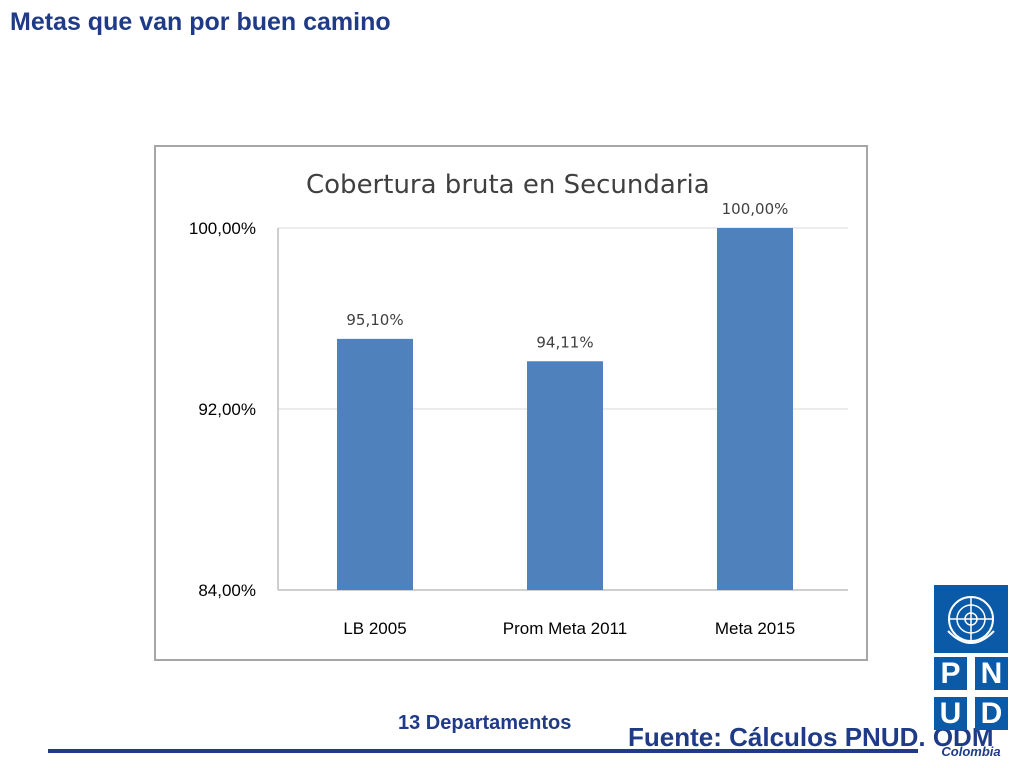  I want to click on chart-title: Cobertura bruta en Secundaria, so click(508, 185).